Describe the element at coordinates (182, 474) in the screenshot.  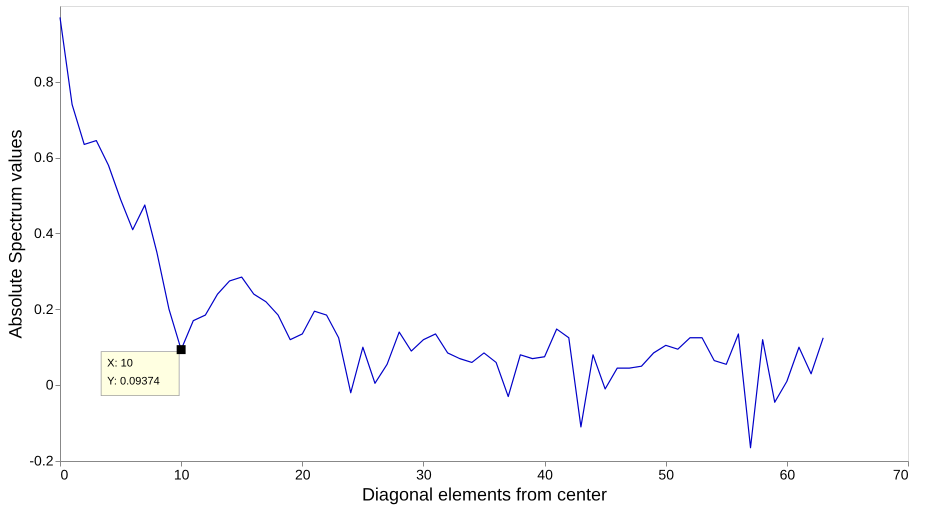
I see `x-tick-label: 10` at that location.